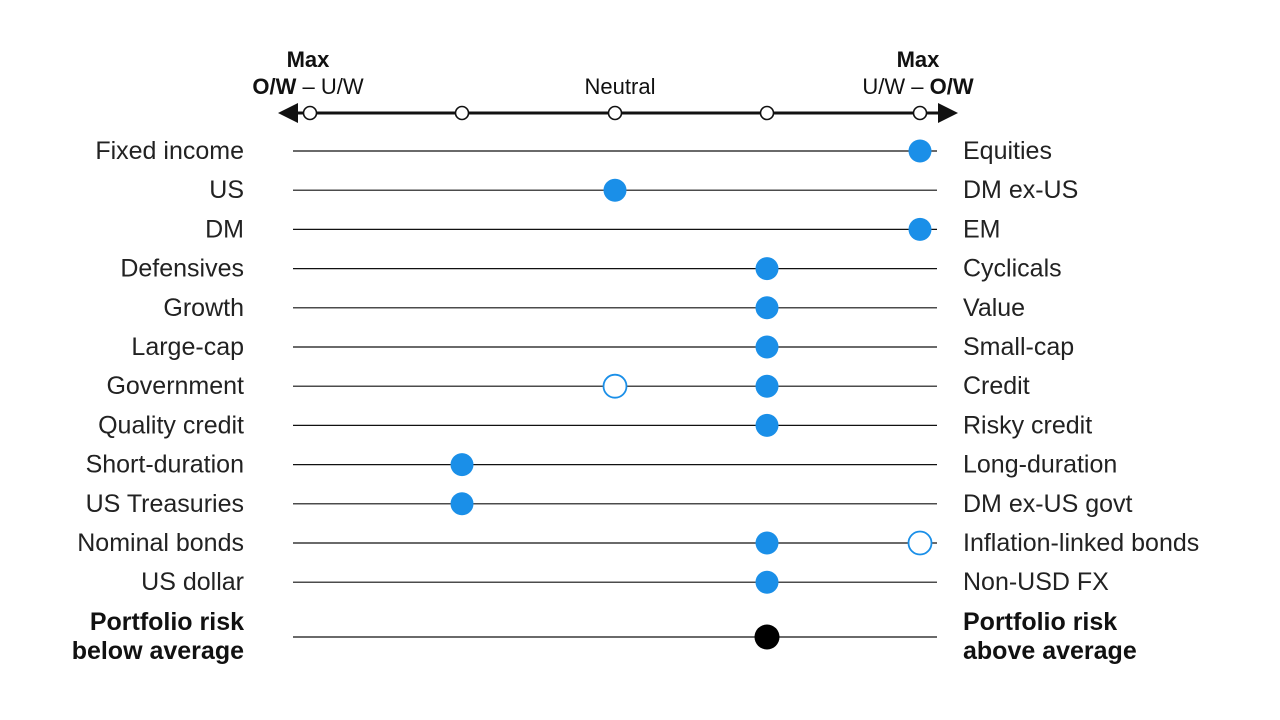 This screenshot has width=1280, height=720. I want to click on left-header-sep: –, so click(308, 86).